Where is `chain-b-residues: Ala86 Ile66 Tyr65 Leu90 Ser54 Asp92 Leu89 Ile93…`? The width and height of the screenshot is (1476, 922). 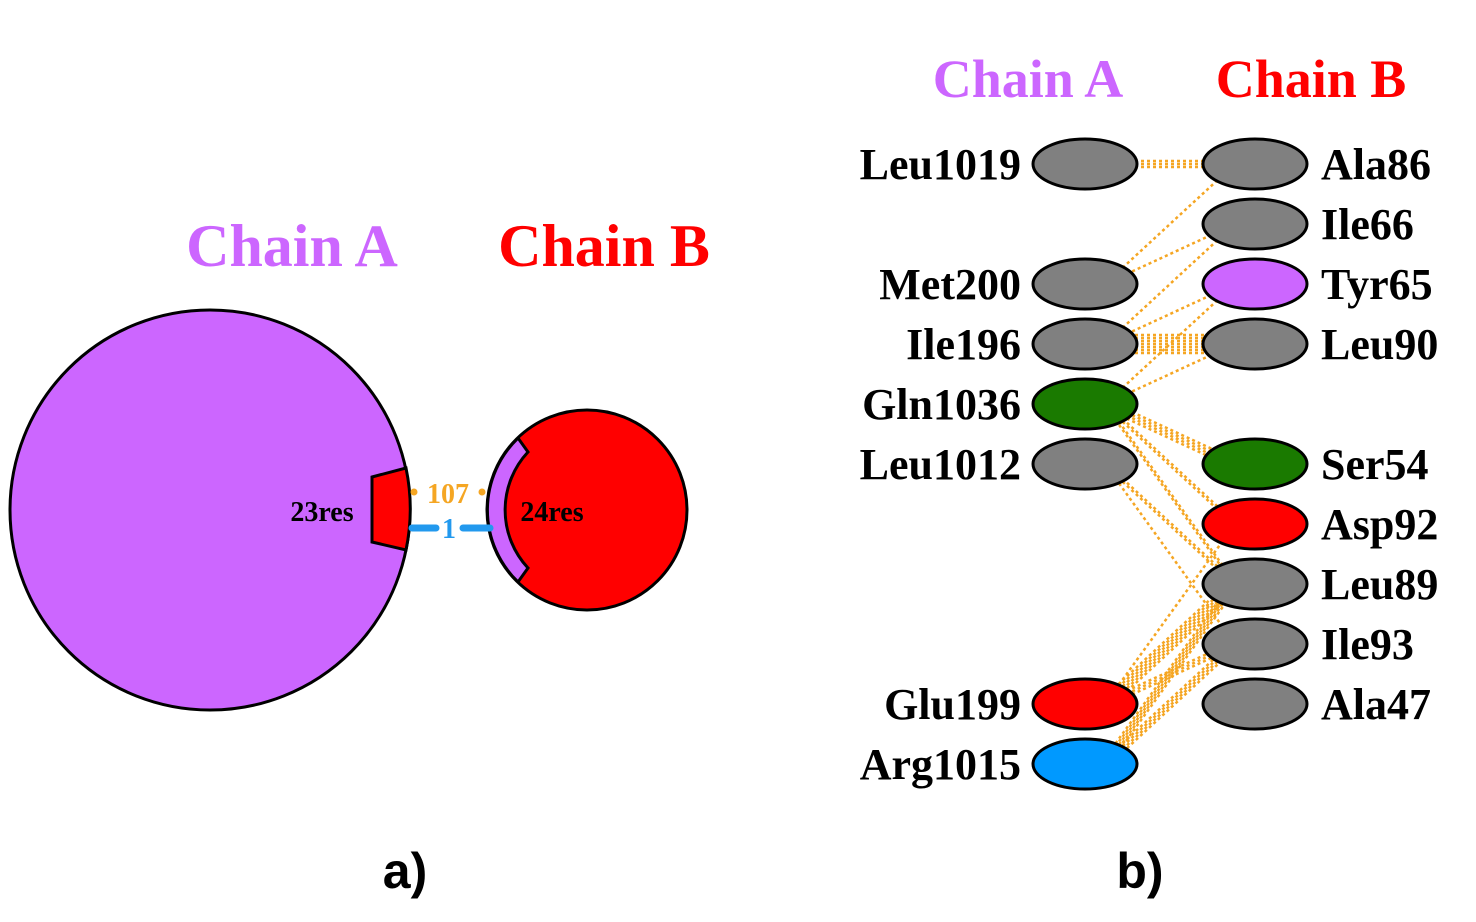
chain-b-residues: Ala86 Ile66 Tyr65 Leu90 Ser54 Asp92 Leu89 Ile93… is located at coordinates (1319, 434).